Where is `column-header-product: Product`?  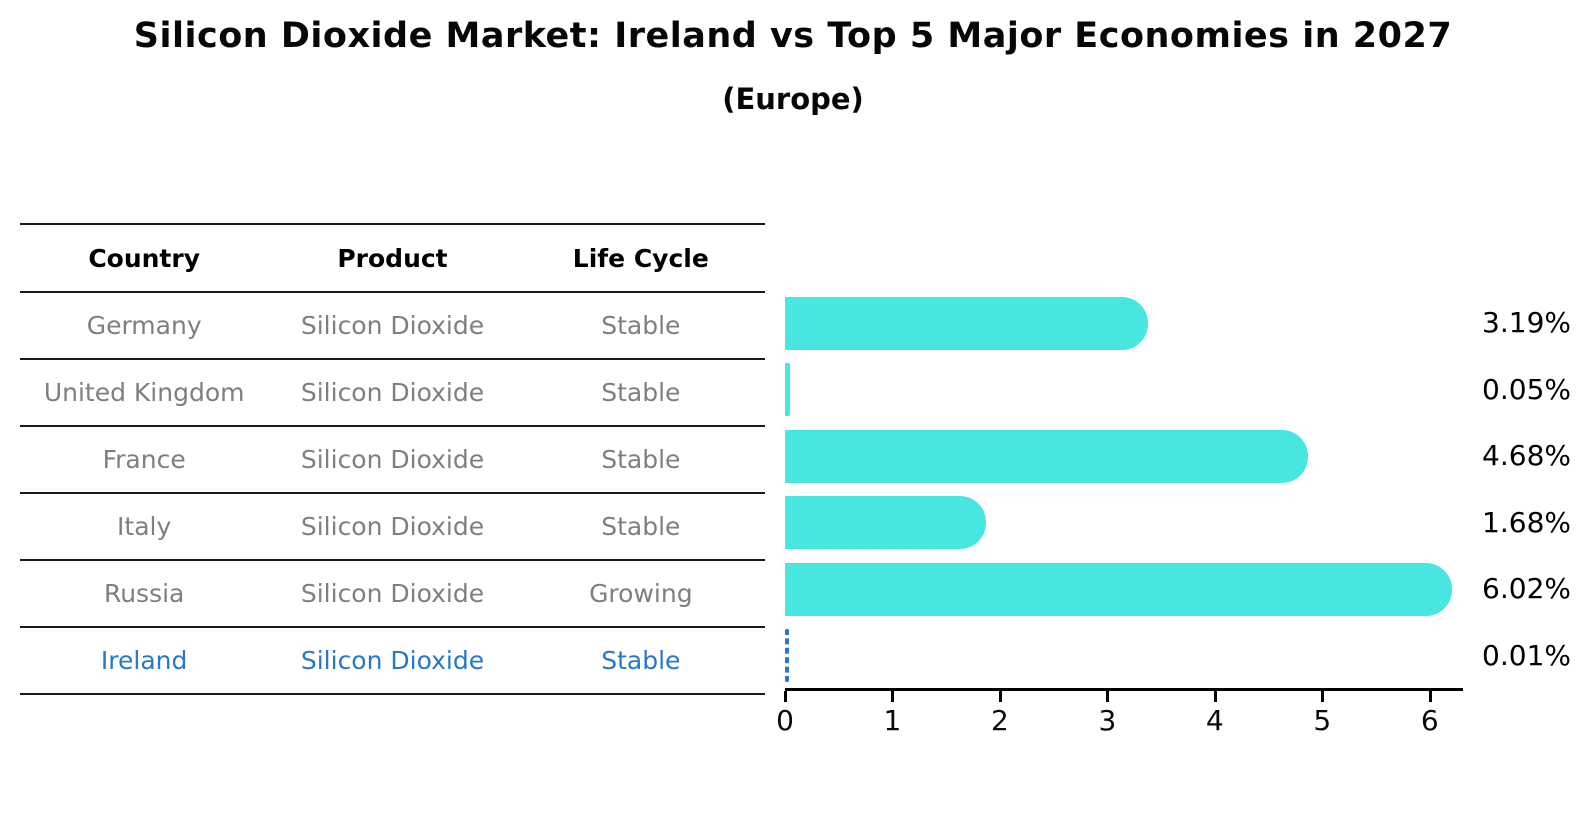
column-header-product: Product is located at coordinates (392, 258).